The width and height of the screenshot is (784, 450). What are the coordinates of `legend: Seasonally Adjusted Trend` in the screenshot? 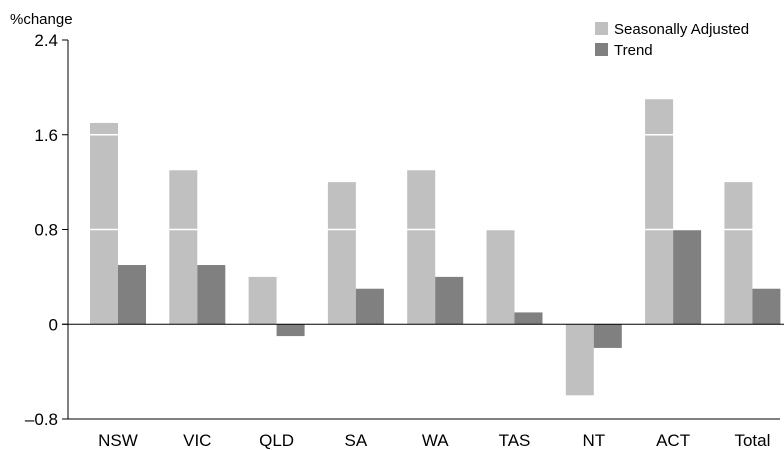 It's located at (672, 40).